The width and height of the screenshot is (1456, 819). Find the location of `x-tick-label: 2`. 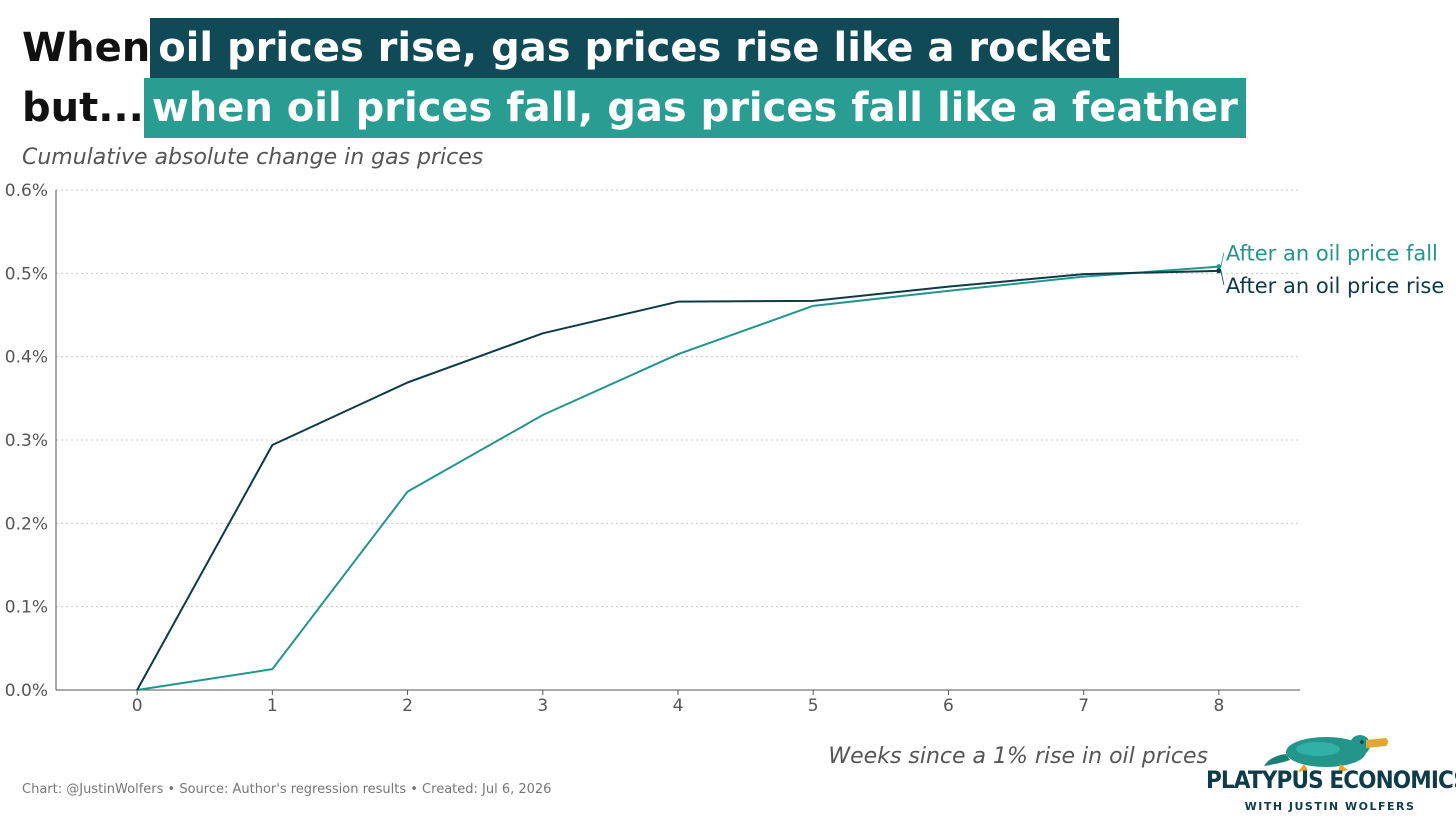

x-tick-label: 2 is located at coordinates (407, 706).